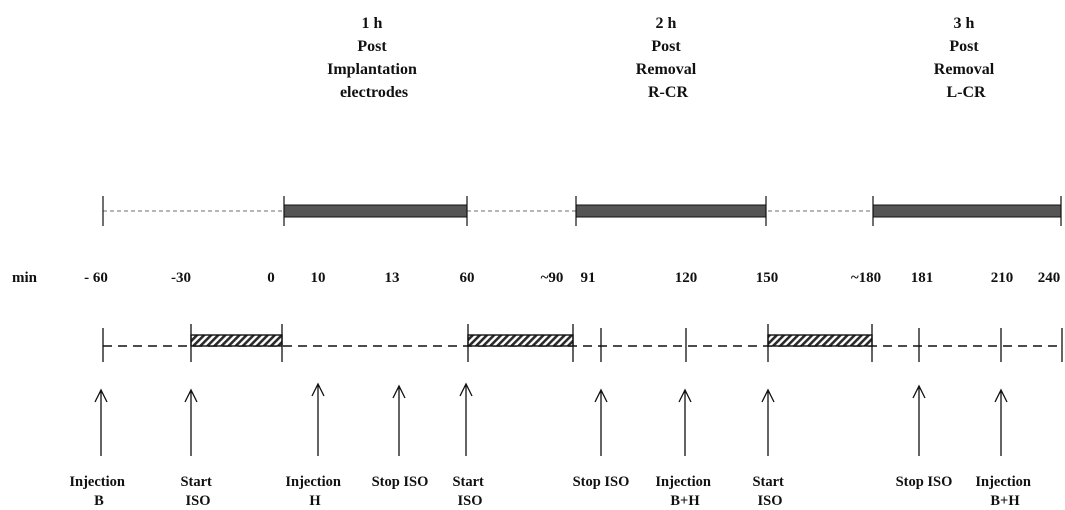 Image resolution: width=1065 pixels, height=510 pixels. Describe the element at coordinates (582, 343) in the screenshot. I see `iso-timeline` at that location.